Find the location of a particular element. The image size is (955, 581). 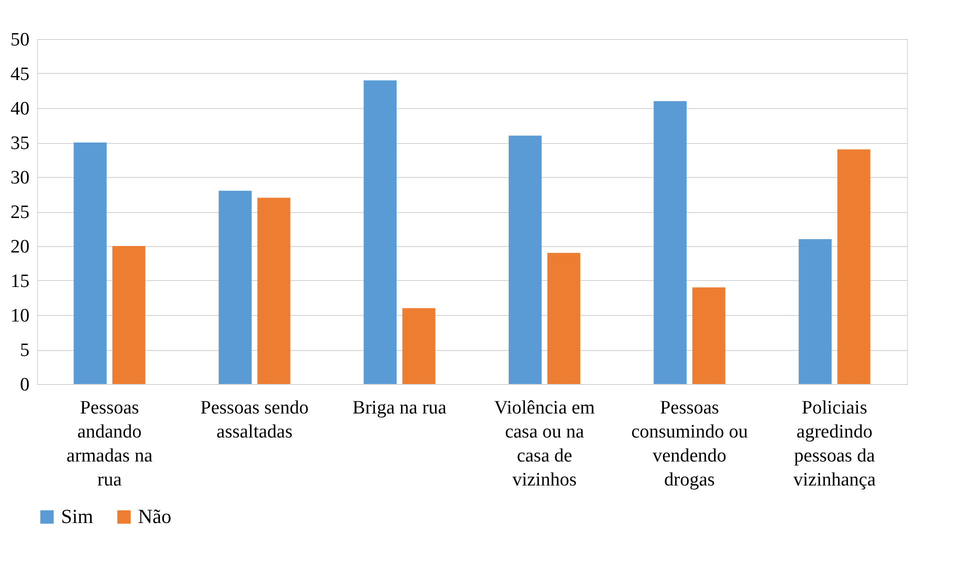

x-tick-label: Pessoas consumindo ou vendendo drogas is located at coordinates (689, 444).